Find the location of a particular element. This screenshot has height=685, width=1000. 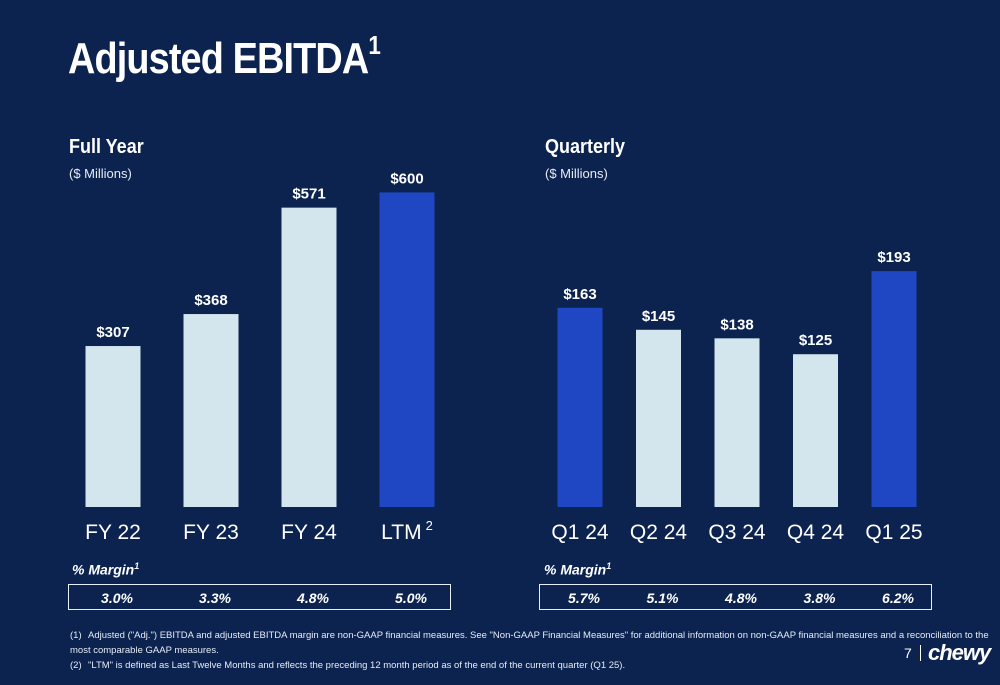

quarterly-category-label-3: Q3 24 is located at coordinates (737, 532).